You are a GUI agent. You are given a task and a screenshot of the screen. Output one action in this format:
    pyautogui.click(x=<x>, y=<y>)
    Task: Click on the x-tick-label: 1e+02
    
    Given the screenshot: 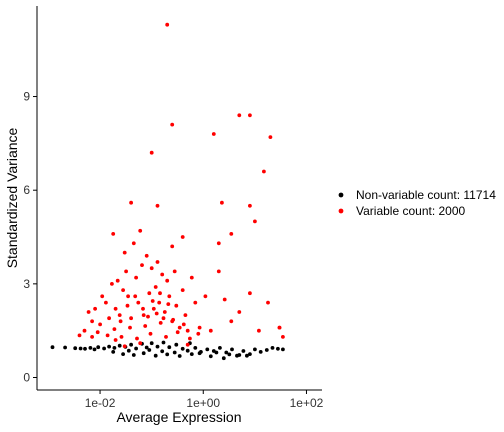 What is the action you would take?
    pyautogui.click(x=307, y=403)
    